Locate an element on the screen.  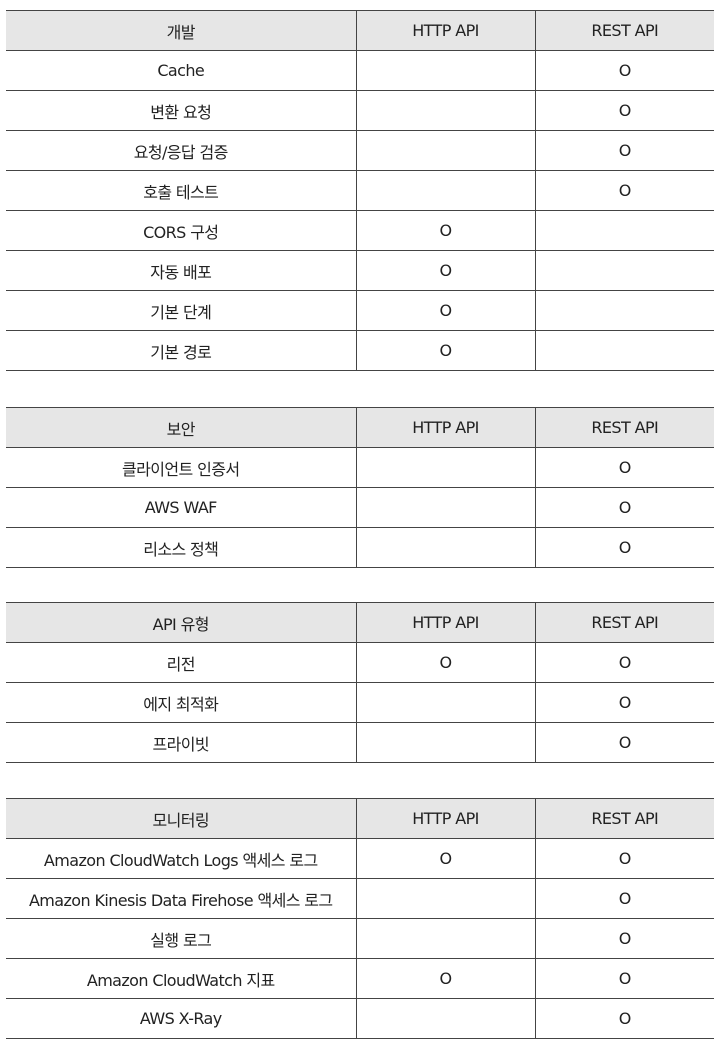
feature-cell: 리소스 정책 is located at coordinates (181, 547).